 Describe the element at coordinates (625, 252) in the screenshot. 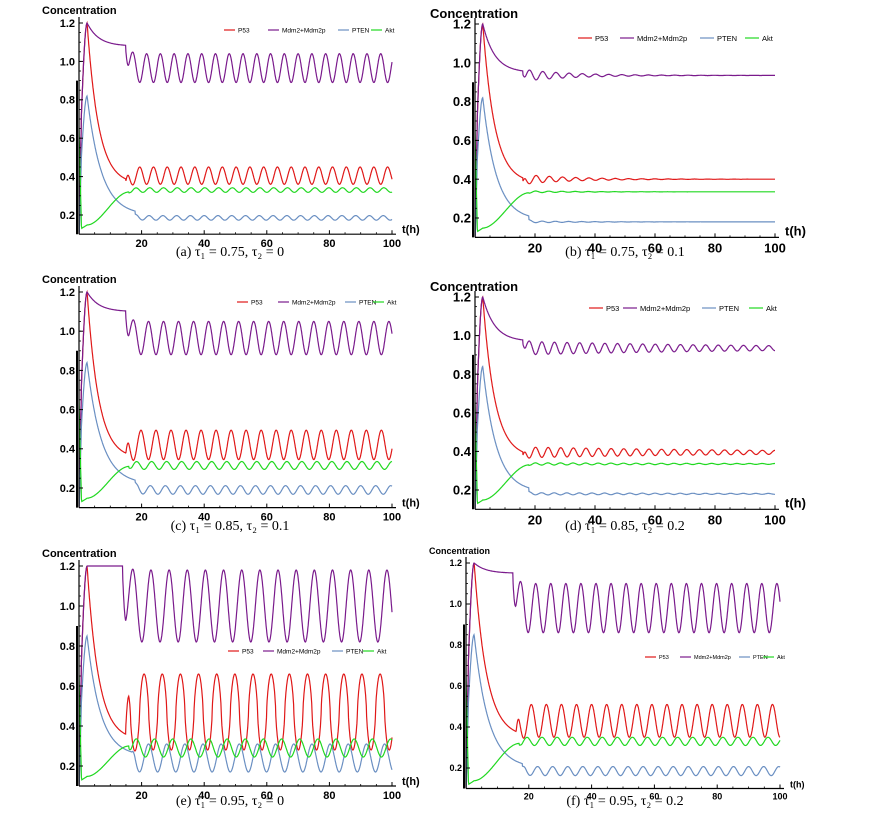

I see `chart-caption: (b) τ₁ = 0.75, τ₂ = 0.1` at that location.